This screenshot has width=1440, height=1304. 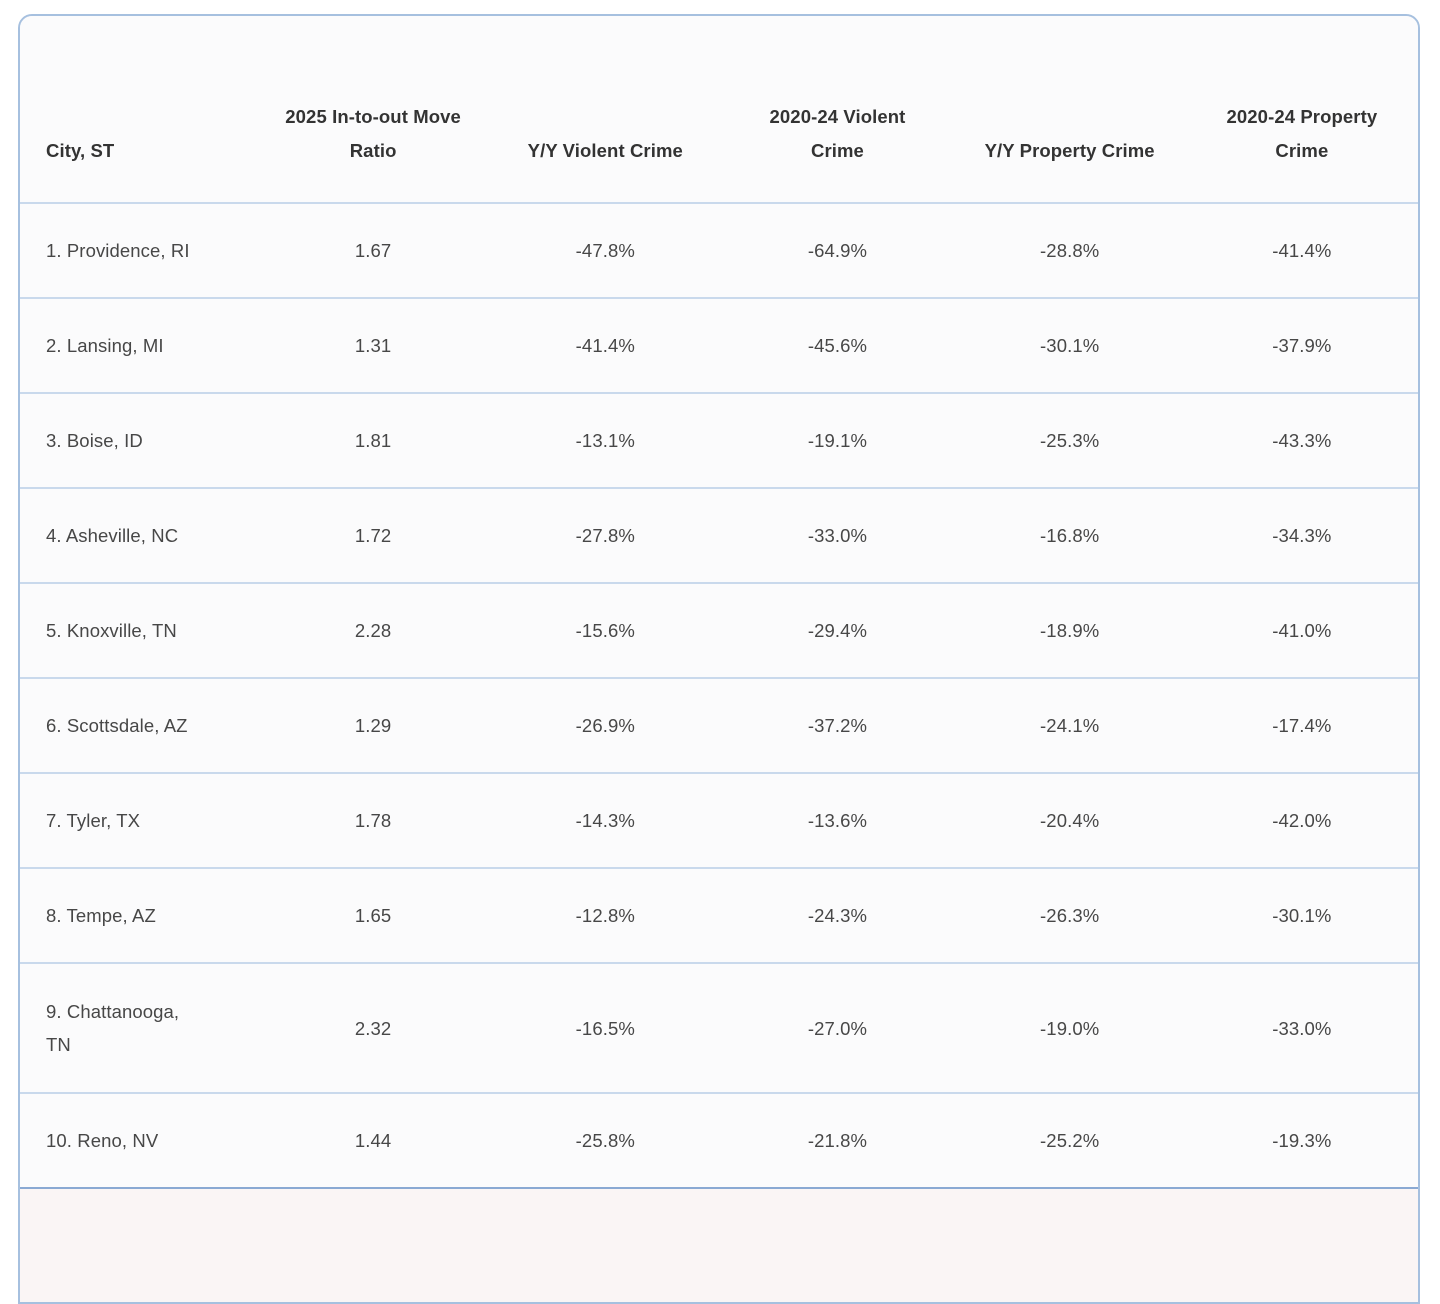 I want to click on city-cell: 9. Chattanooga, TN, so click(x=138, y=1029).